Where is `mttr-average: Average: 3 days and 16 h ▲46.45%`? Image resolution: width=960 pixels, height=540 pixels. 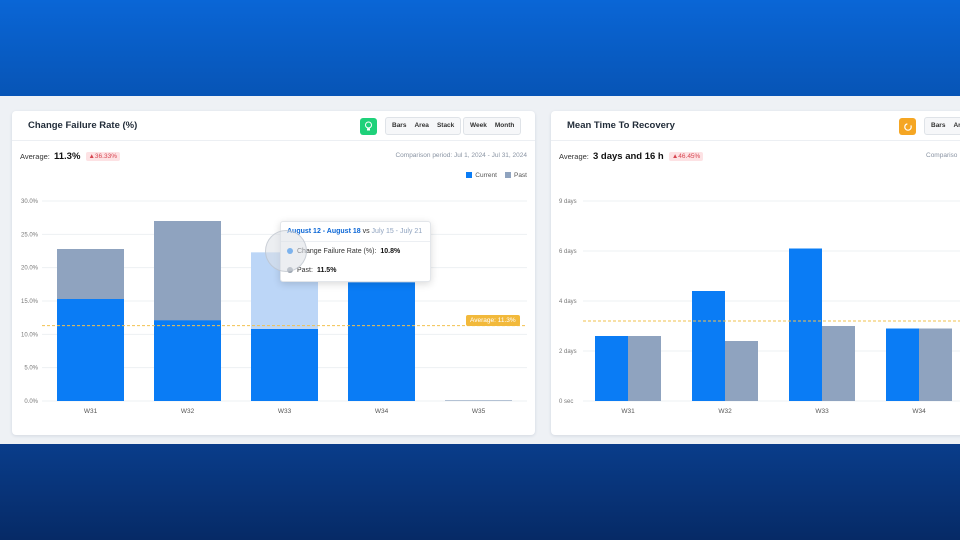
mttr-average: Average: 3 days and 16 h ▲46.45% is located at coordinates (631, 156).